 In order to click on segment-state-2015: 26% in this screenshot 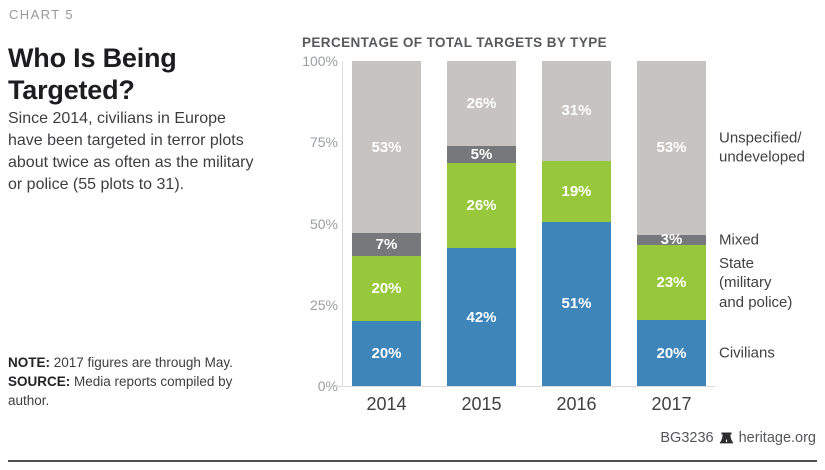, I will do `click(481, 205)`.